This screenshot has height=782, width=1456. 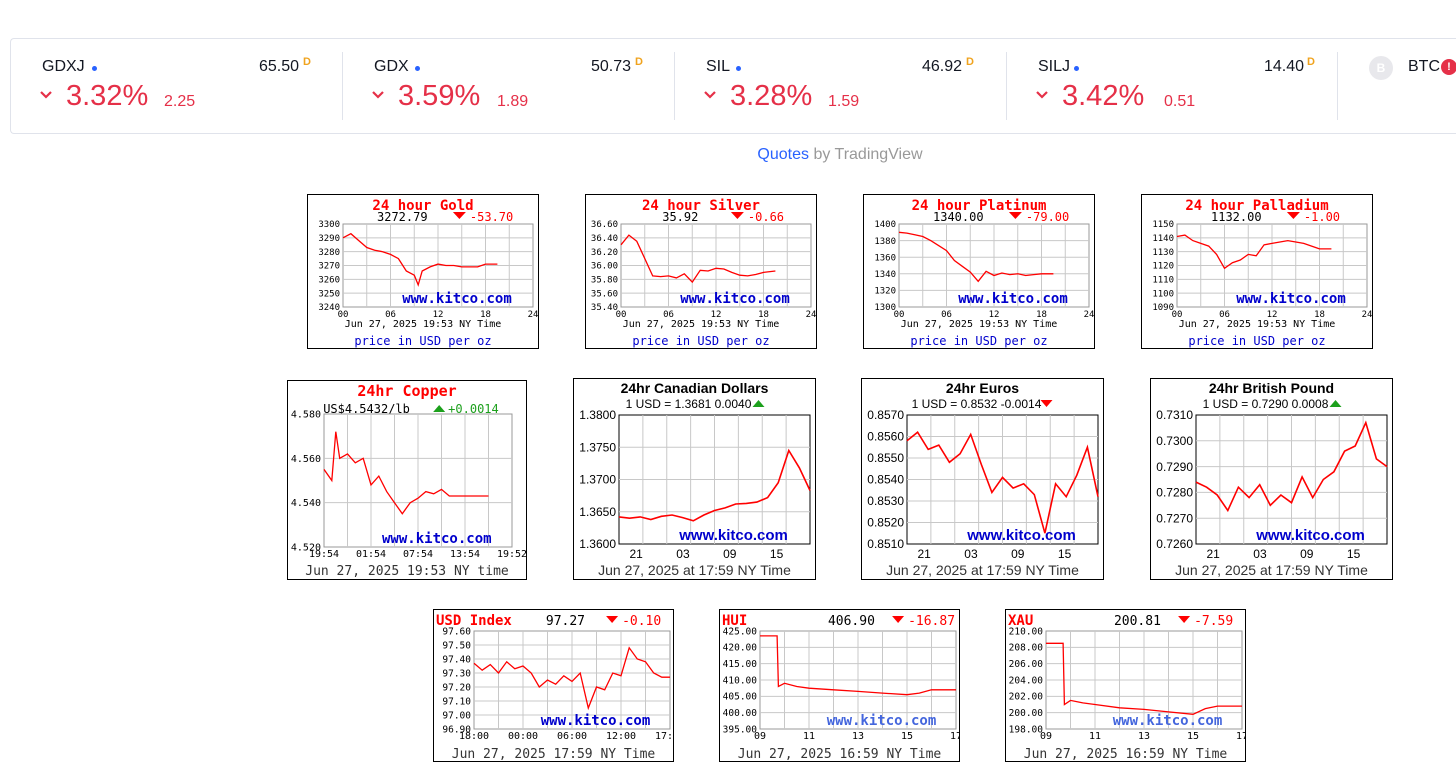 What do you see at coordinates (1026, 697) in the screenshot?
I see `y-tick-label: 202.00` at bounding box center [1026, 697].